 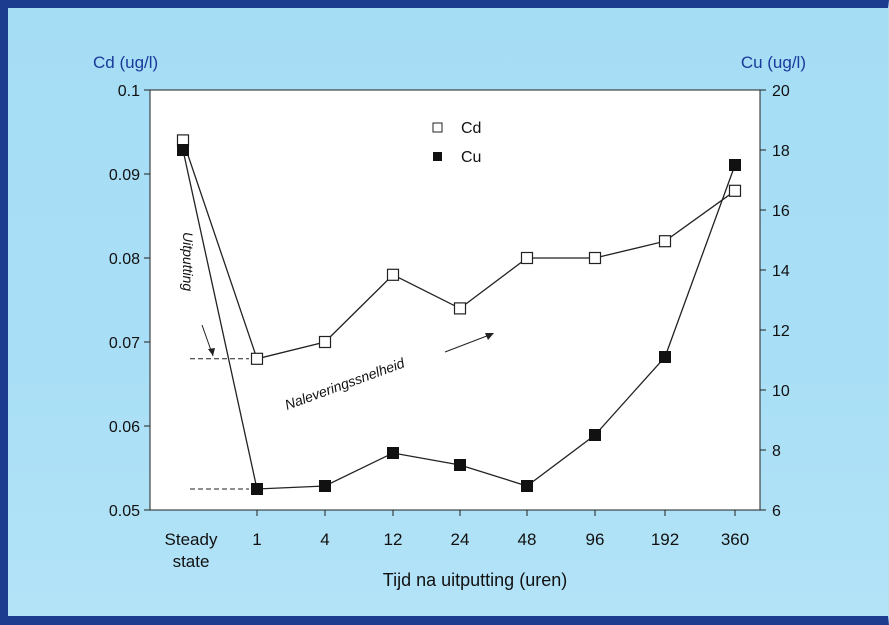 I want to click on right-tick-label: 18, so click(x=781, y=151).